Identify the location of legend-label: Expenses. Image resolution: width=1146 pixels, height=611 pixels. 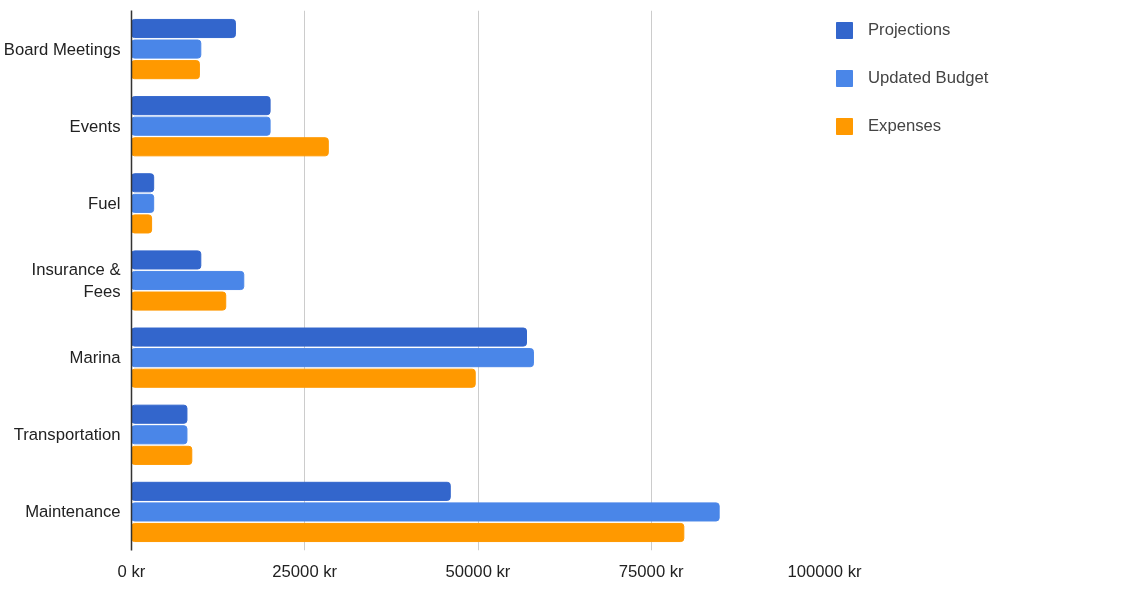
(905, 126).